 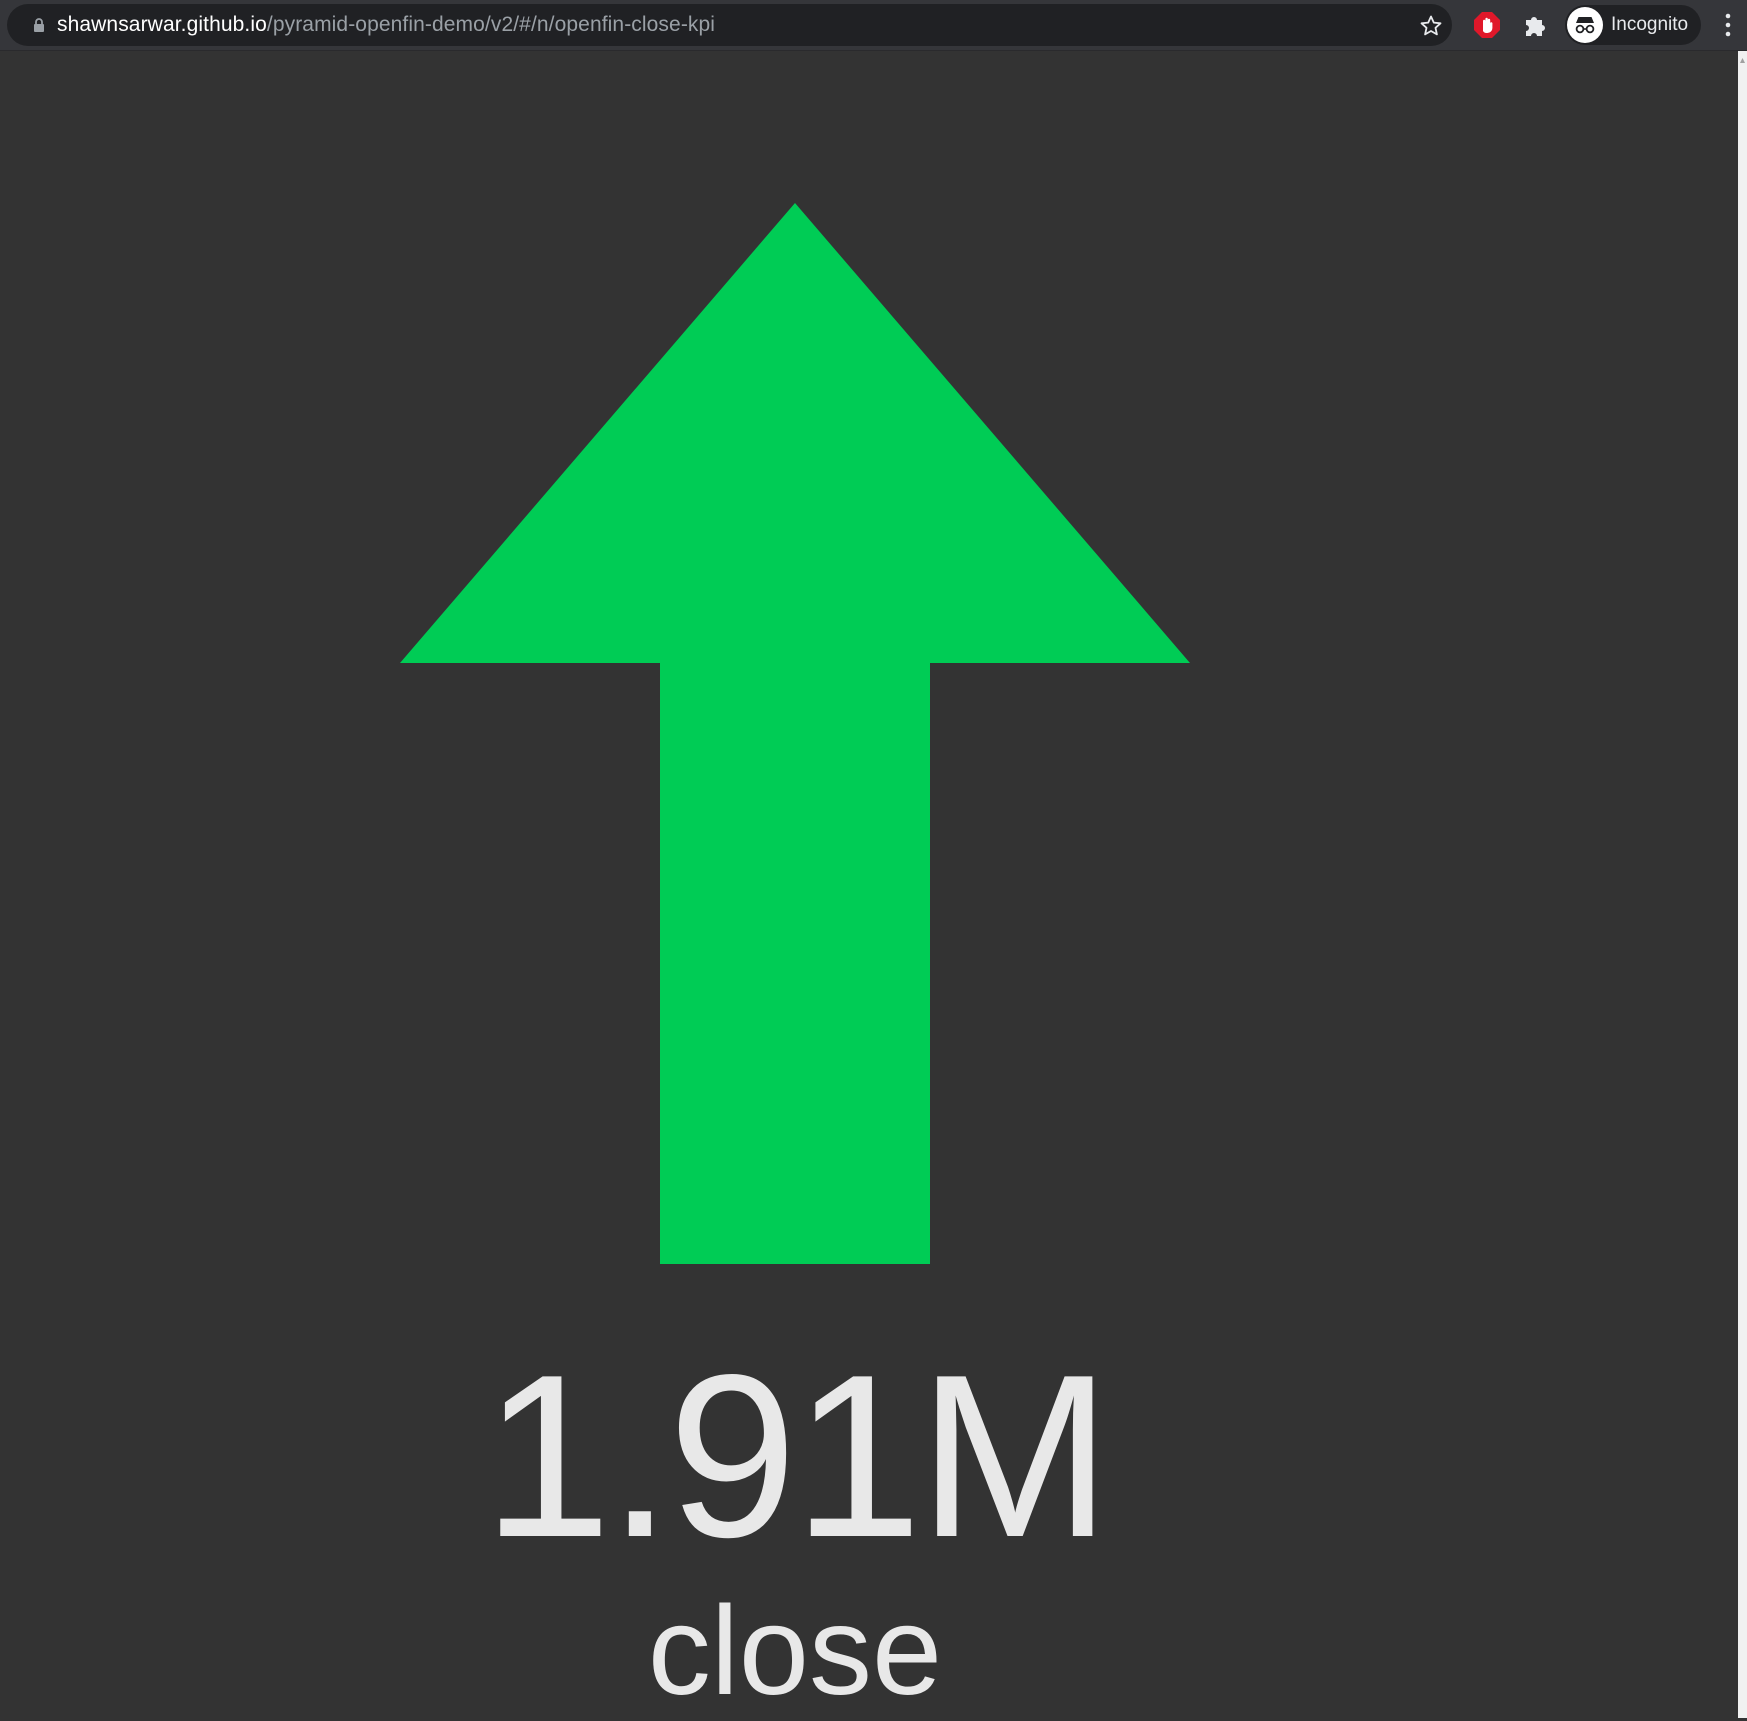 What do you see at coordinates (1431, 26) in the screenshot?
I see `star-icon` at bounding box center [1431, 26].